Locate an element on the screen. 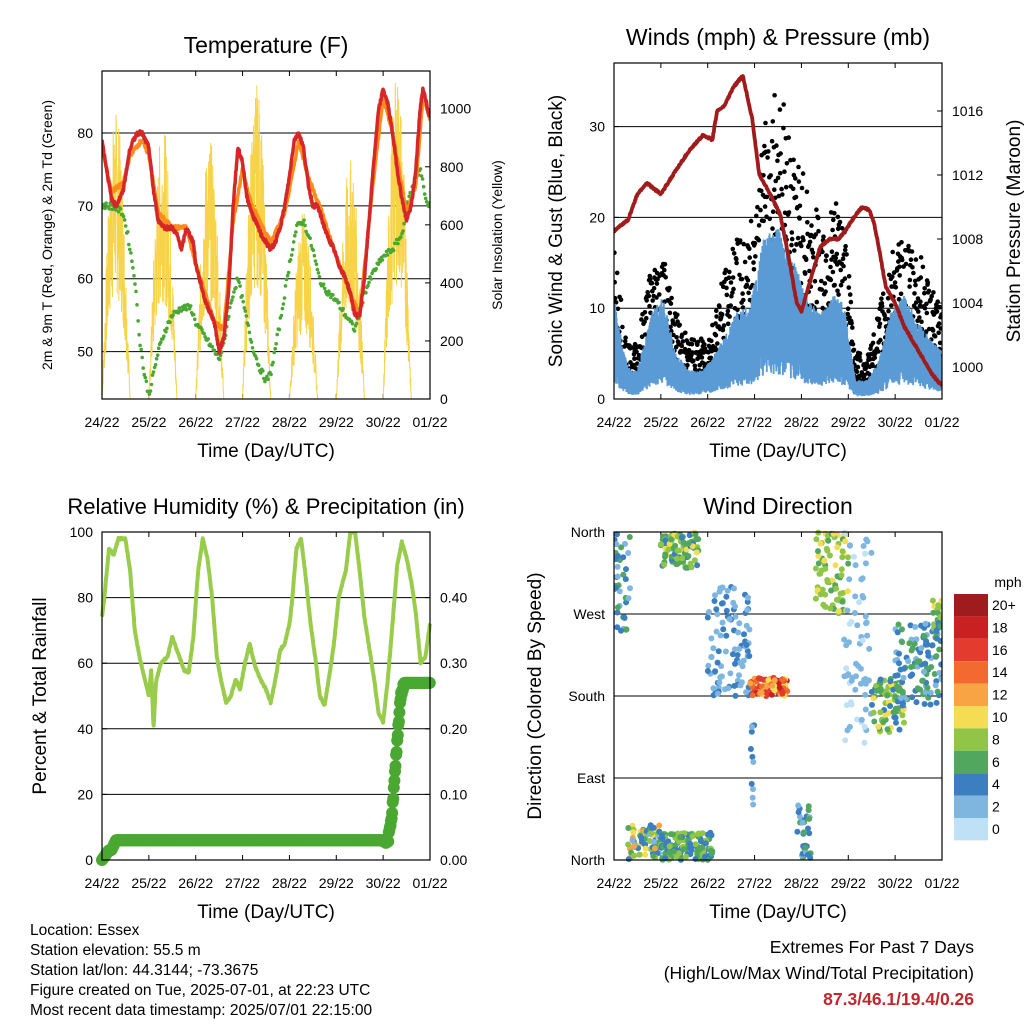  y2-axis-label: Solar Insolation (Yellow) is located at coordinates (497, 235).